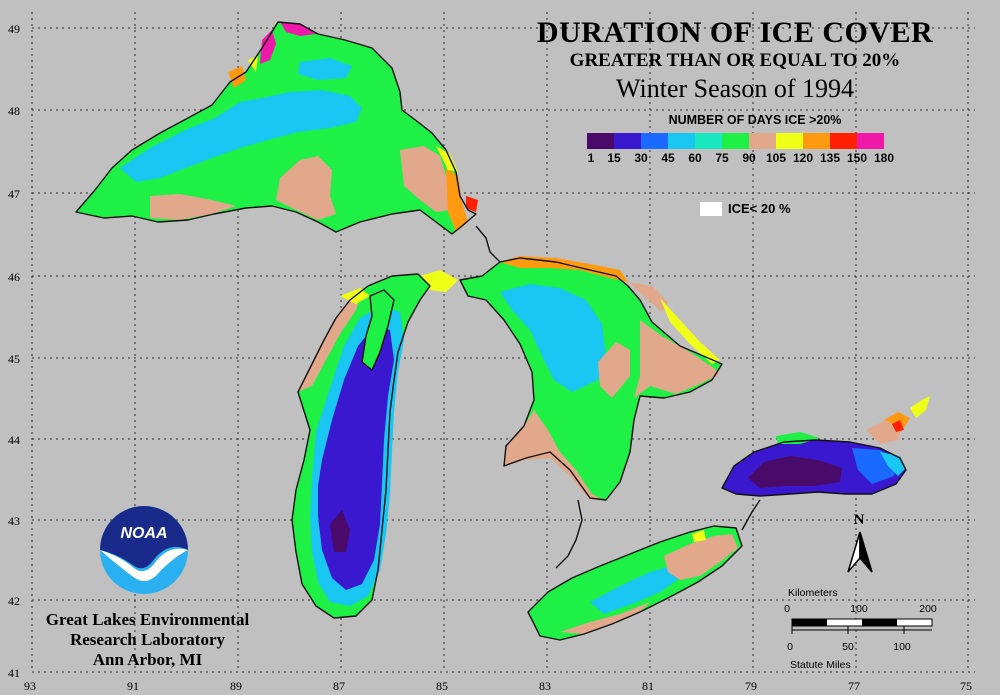 This screenshot has width=1000, height=695. Describe the element at coordinates (635, 583) in the screenshot. I see `lake-erie` at that location.